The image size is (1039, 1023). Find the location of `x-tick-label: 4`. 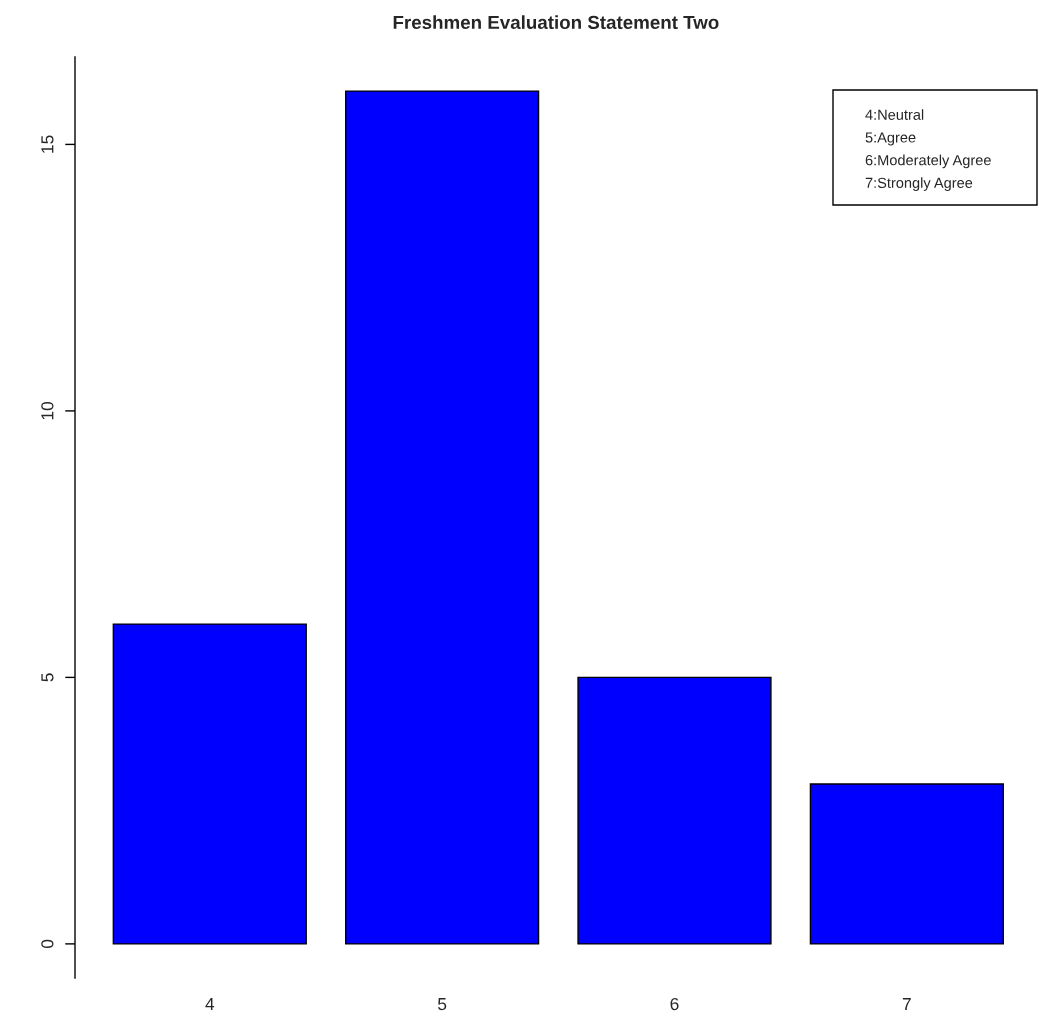

x-tick-label: 4 is located at coordinates (210, 1004).